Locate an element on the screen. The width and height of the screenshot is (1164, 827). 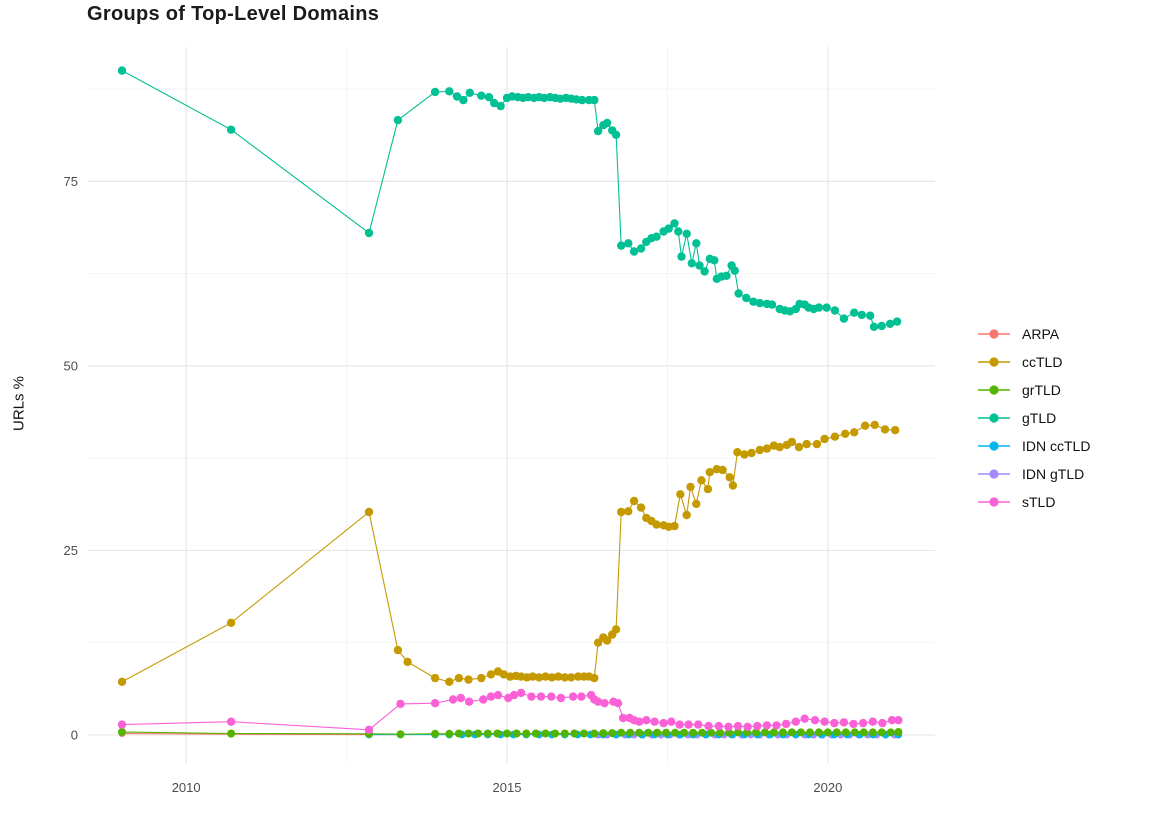
legend-key-gtld-icon is located at coordinates (994, 418).